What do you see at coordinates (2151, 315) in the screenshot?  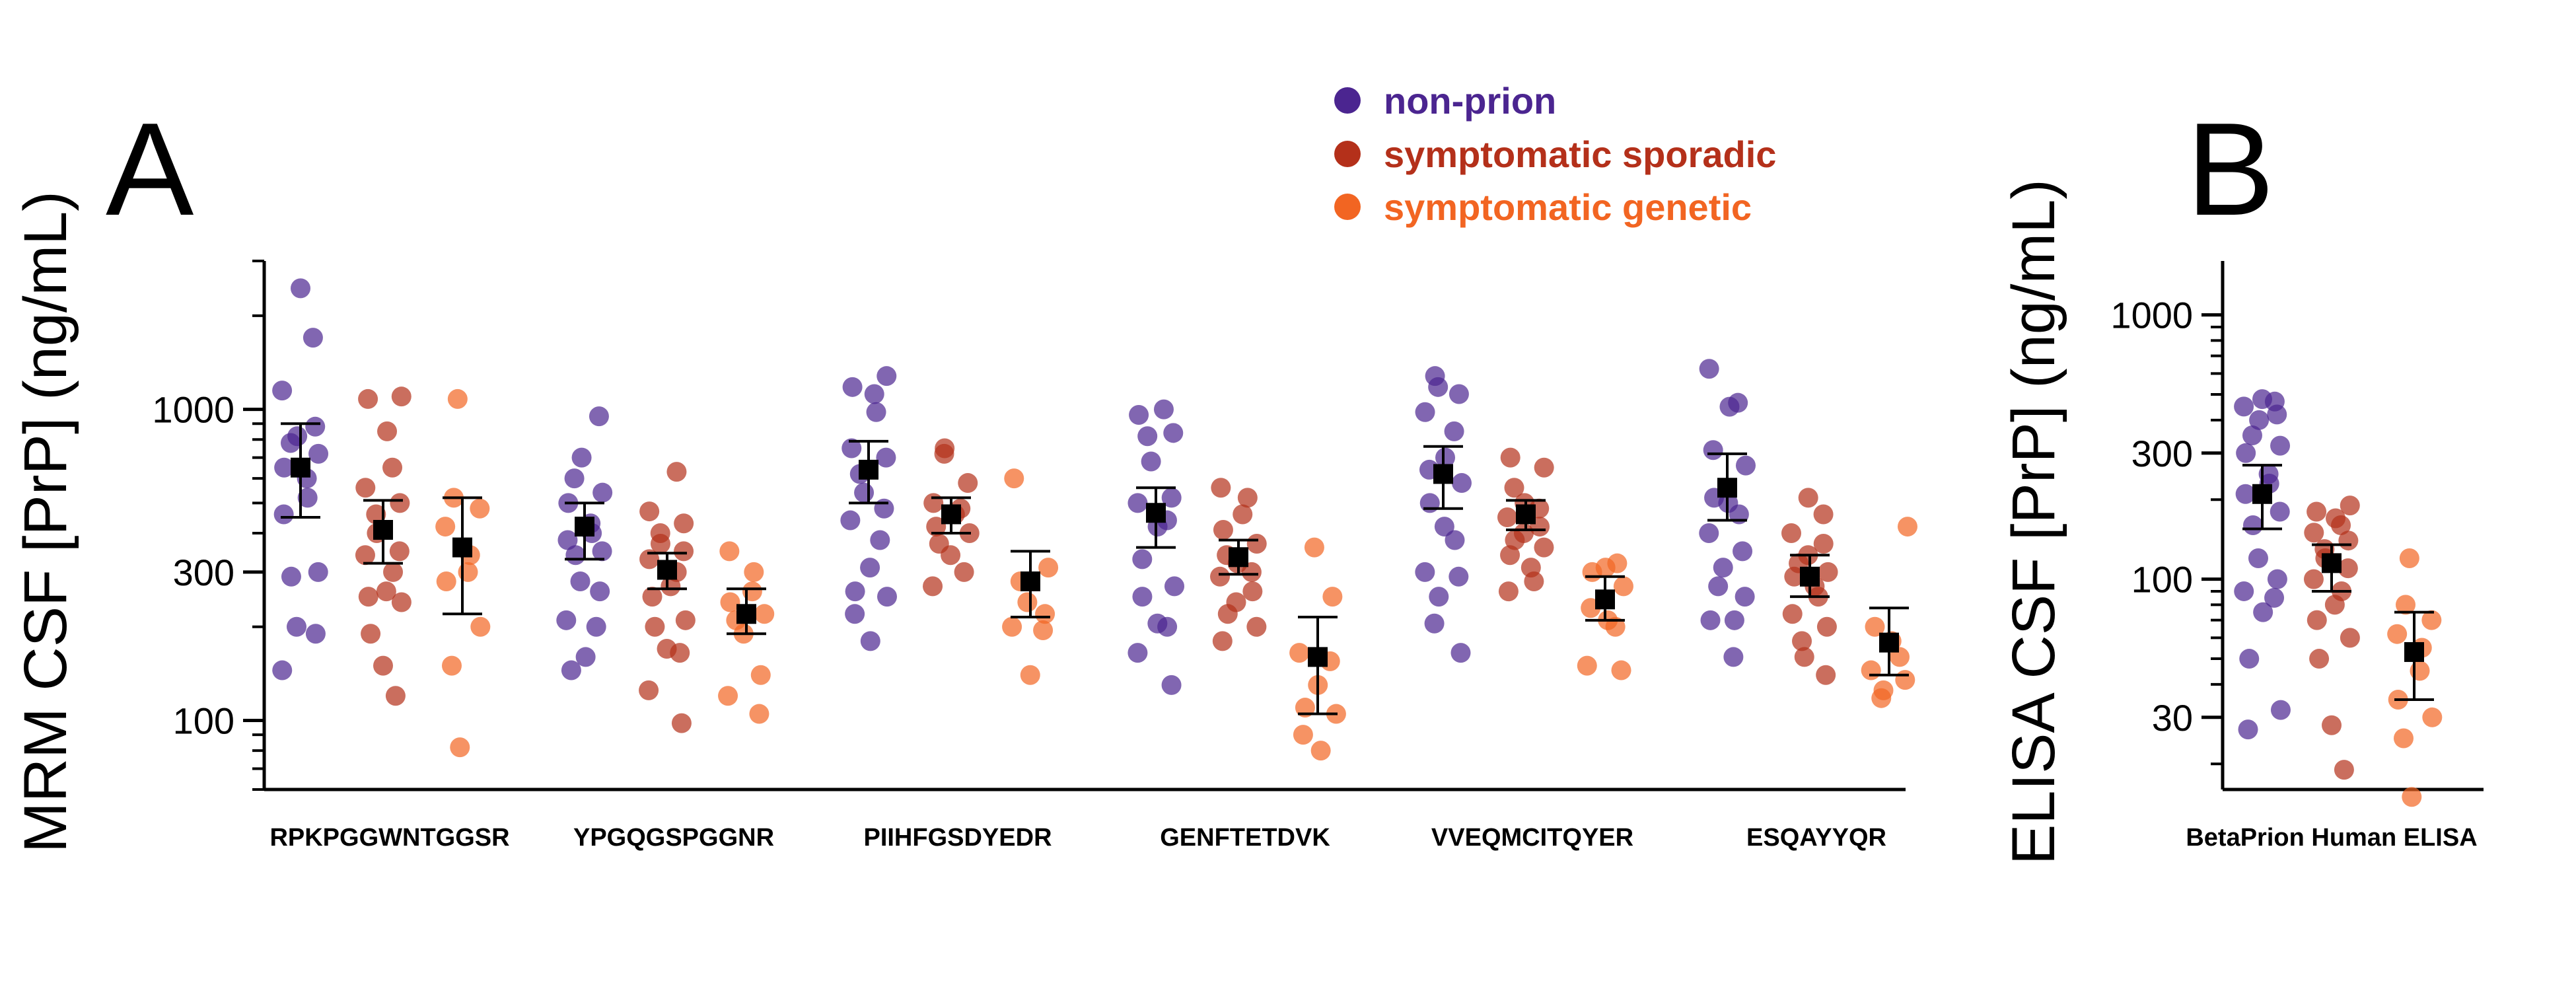 I see `panel-b-y-tick-label: 1000` at bounding box center [2151, 315].